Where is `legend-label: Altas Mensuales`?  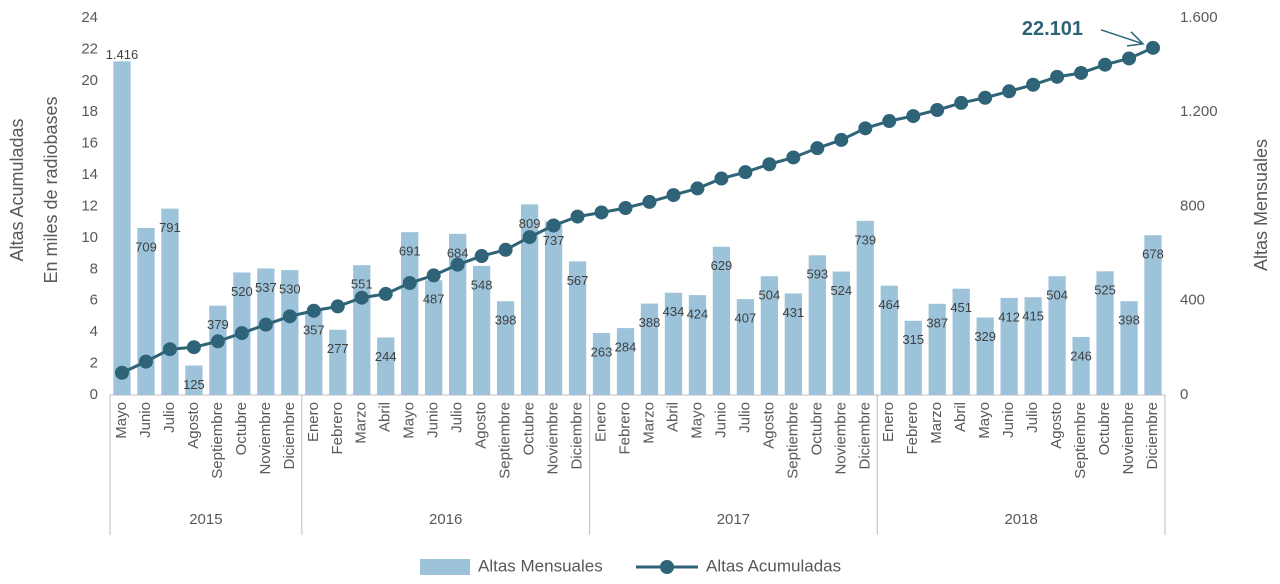 legend-label: Altas Mensuales is located at coordinates (540, 565).